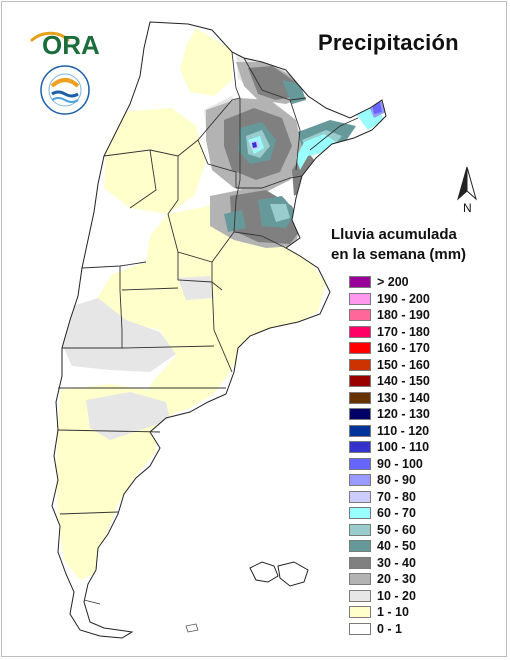 Image resolution: width=510 pixels, height=660 pixels. What do you see at coordinates (396, 496) in the screenshot?
I see `legend-label: 70 - 80` at bounding box center [396, 496].